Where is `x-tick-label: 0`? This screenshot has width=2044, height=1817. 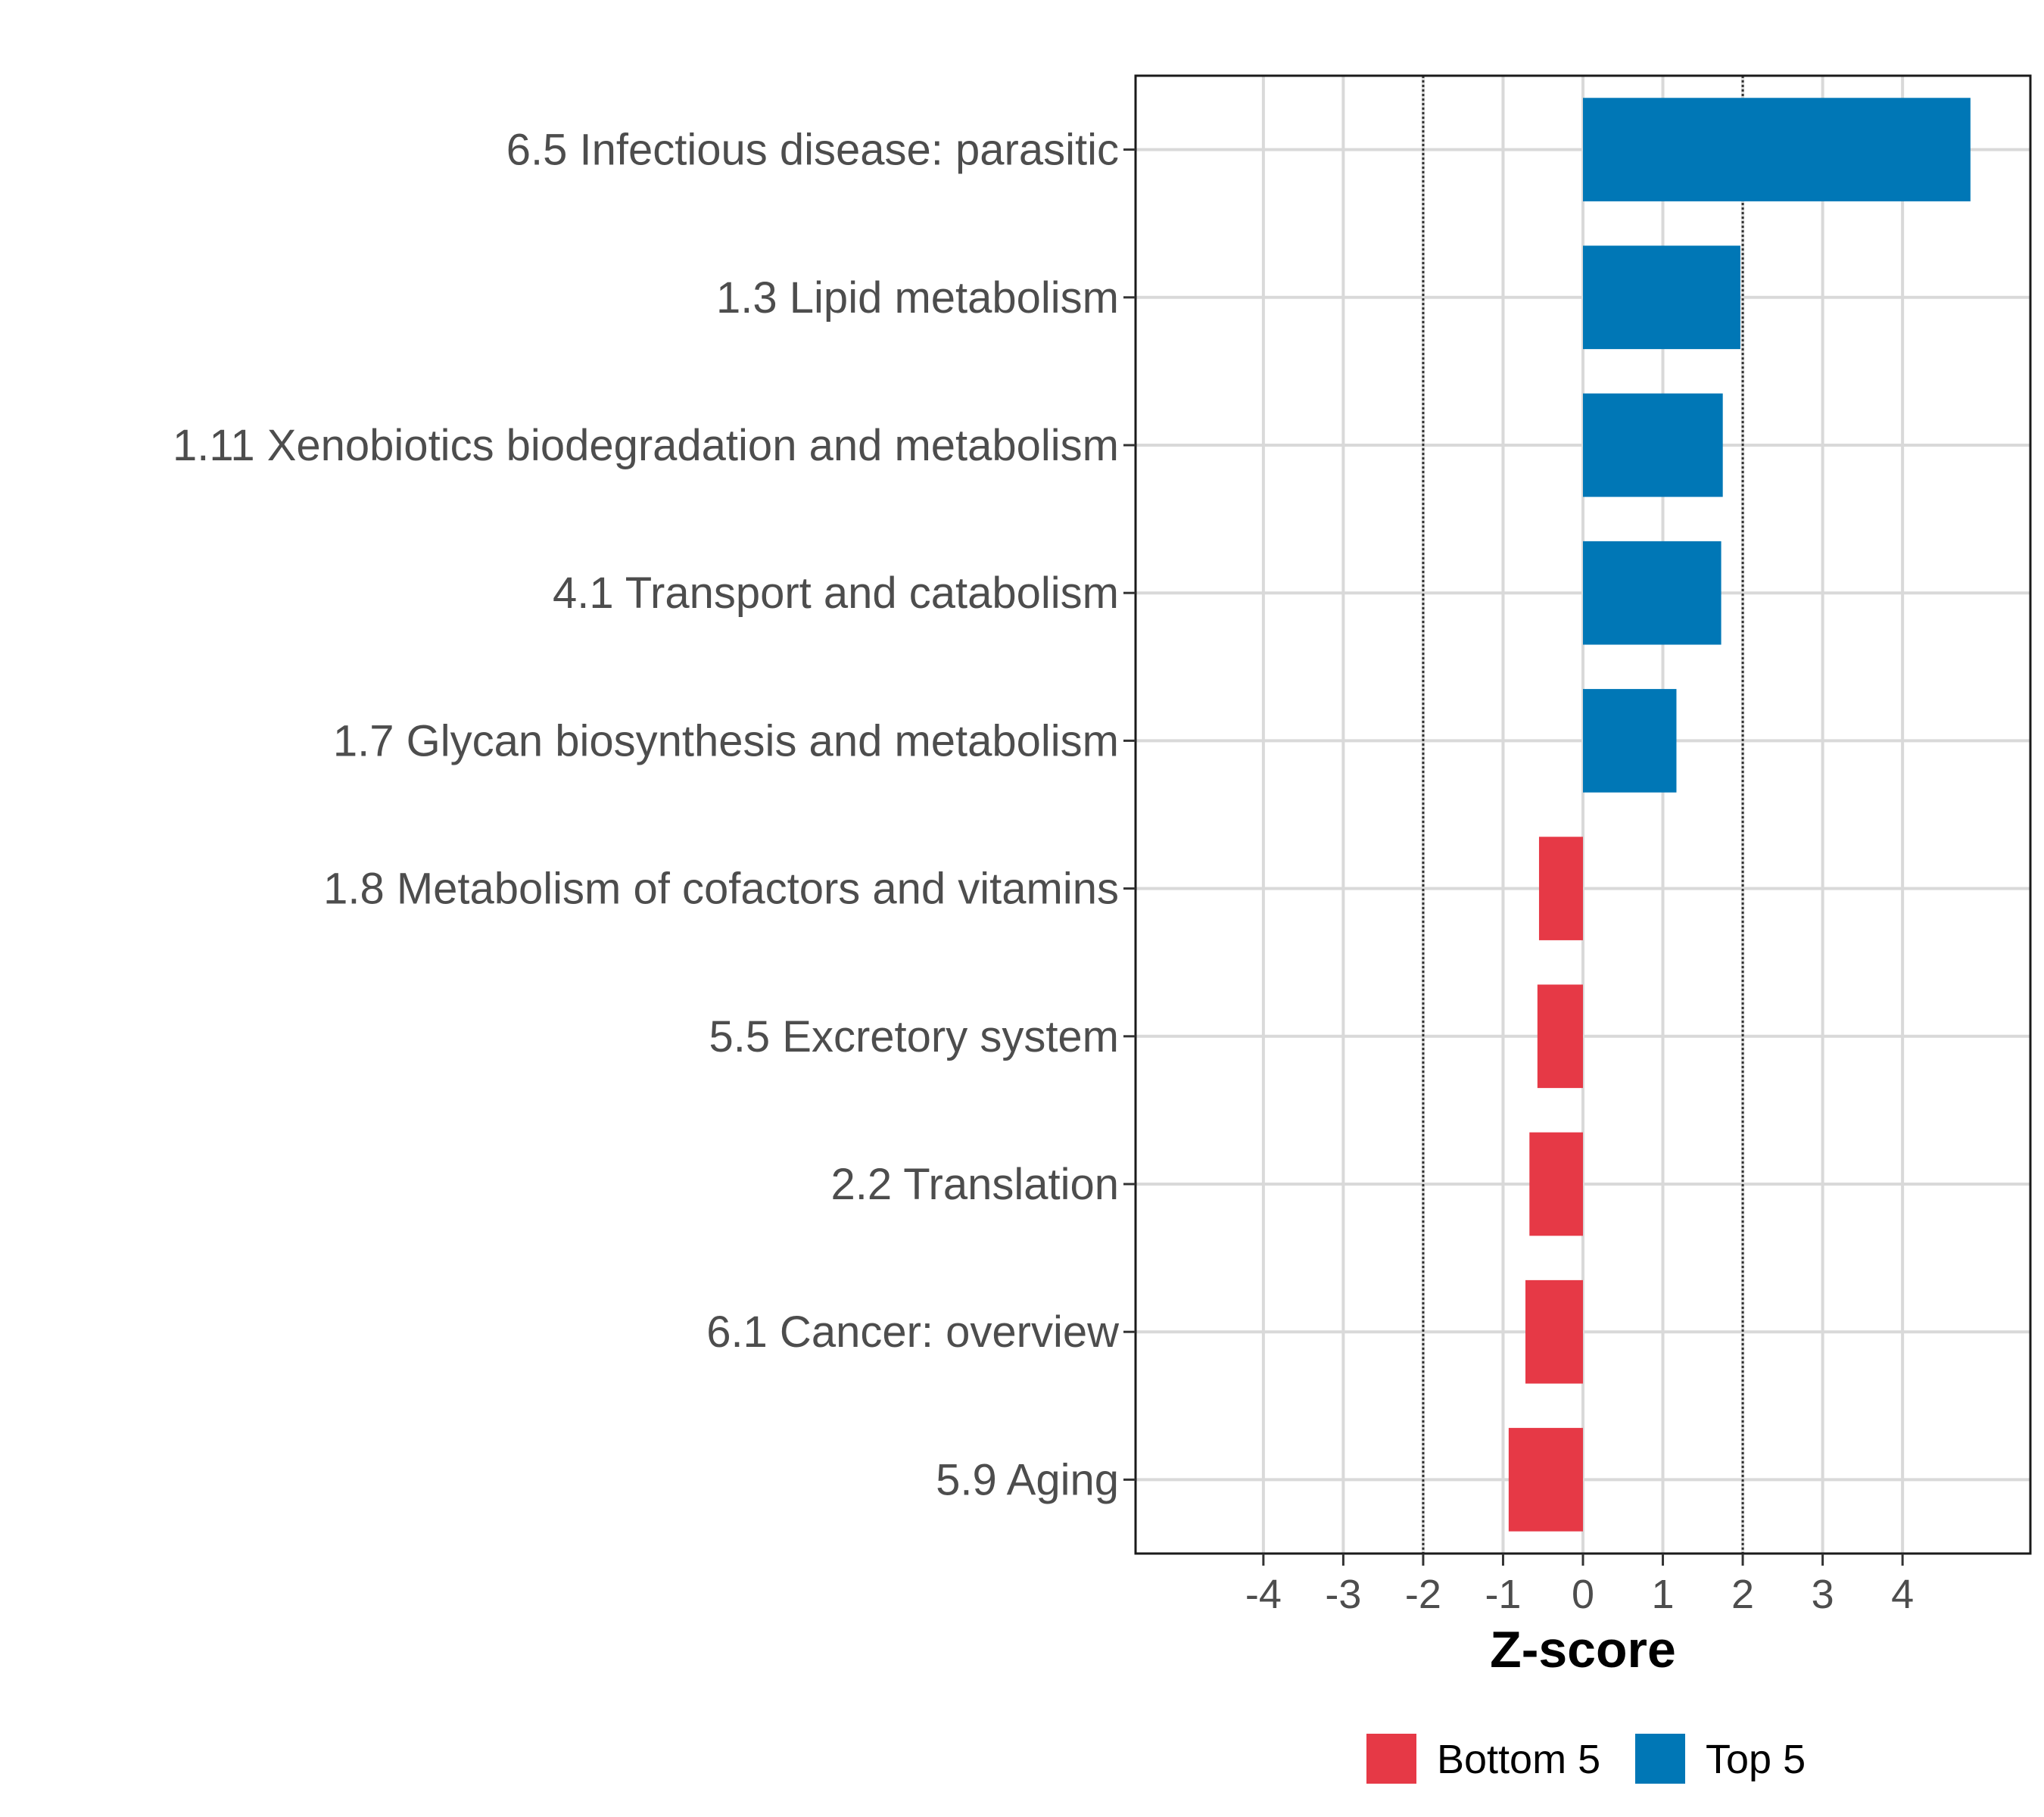 x-tick-label: 0 is located at coordinates (1583, 1594).